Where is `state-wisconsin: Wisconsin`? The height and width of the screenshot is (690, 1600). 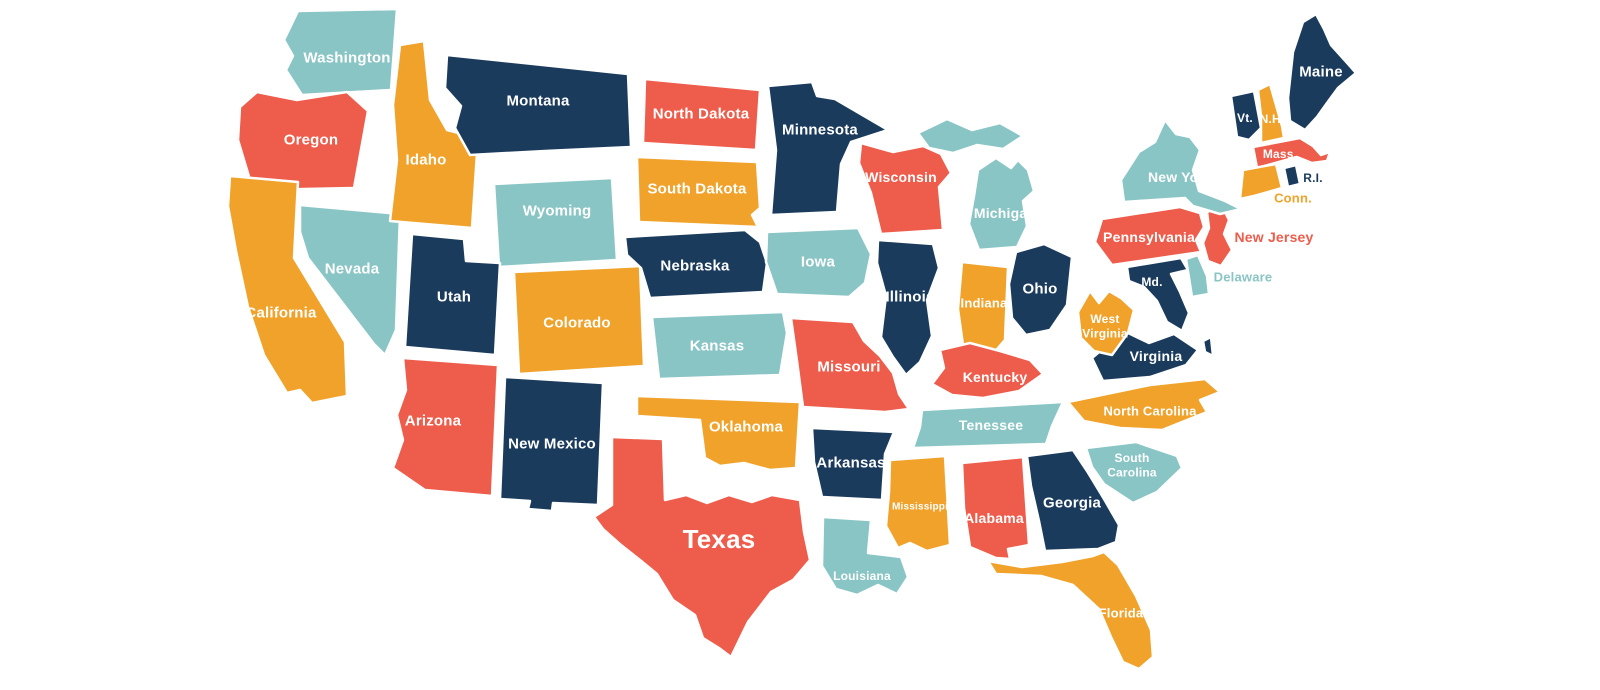 state-wisconsin: Wisconsin is located at coordinates (905, 188).